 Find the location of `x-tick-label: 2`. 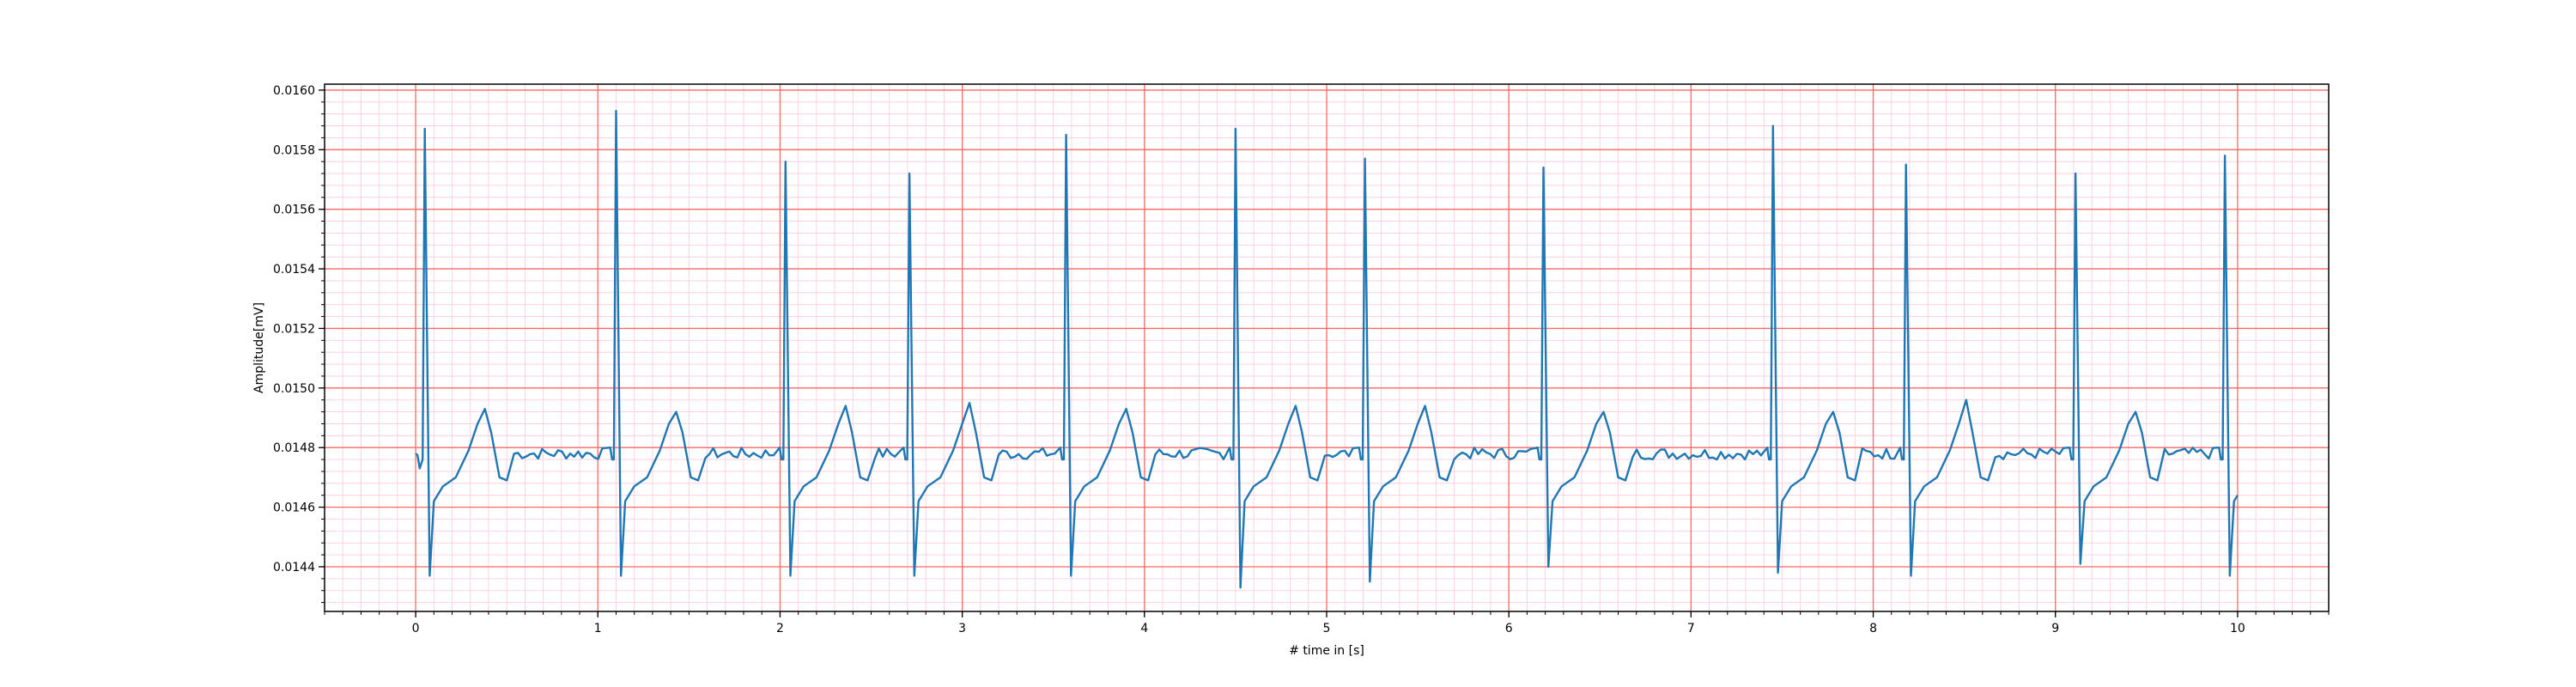

x-tick-label: 2 is located at coordinates (780, 628).